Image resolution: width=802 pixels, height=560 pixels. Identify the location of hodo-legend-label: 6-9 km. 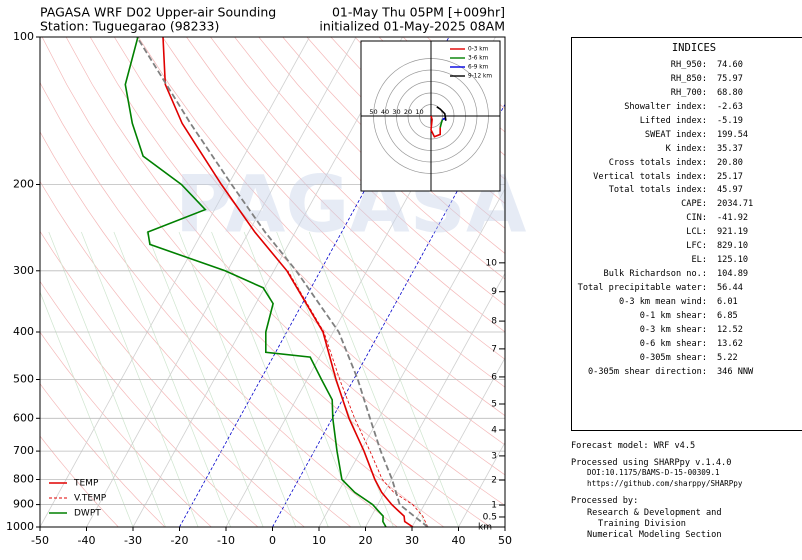
(478, 68).